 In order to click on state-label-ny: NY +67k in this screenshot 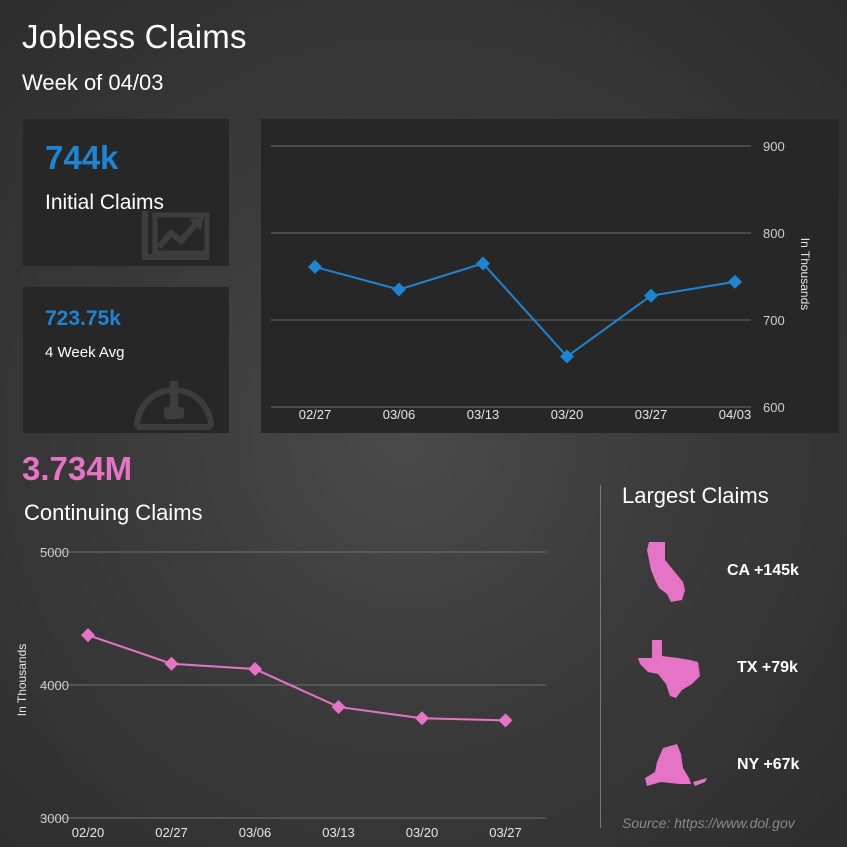, I will do `click(768, 764)`.